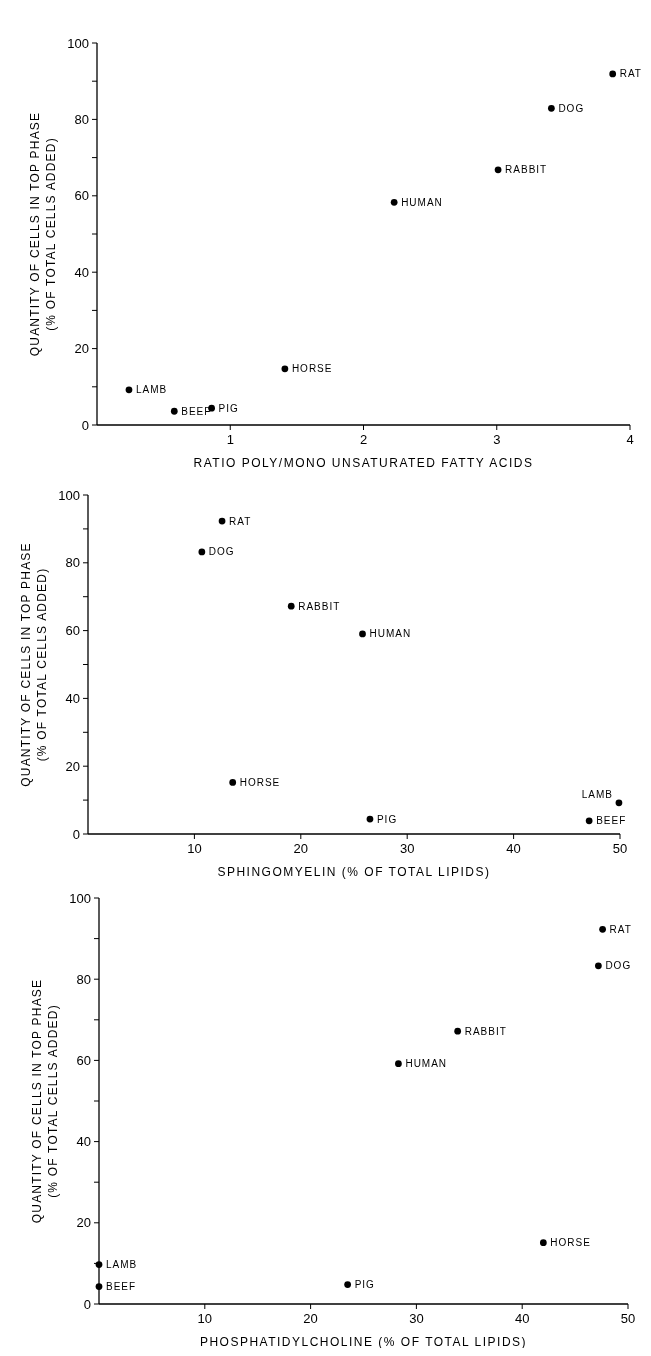 This screenshot has height=1356, width=651. Describe the element at coordinates (354, 872) in the screenshot. I see `x-axis-title: SPHINGOMYELIN (% OF TOTAL LIPIDS)` at that location.